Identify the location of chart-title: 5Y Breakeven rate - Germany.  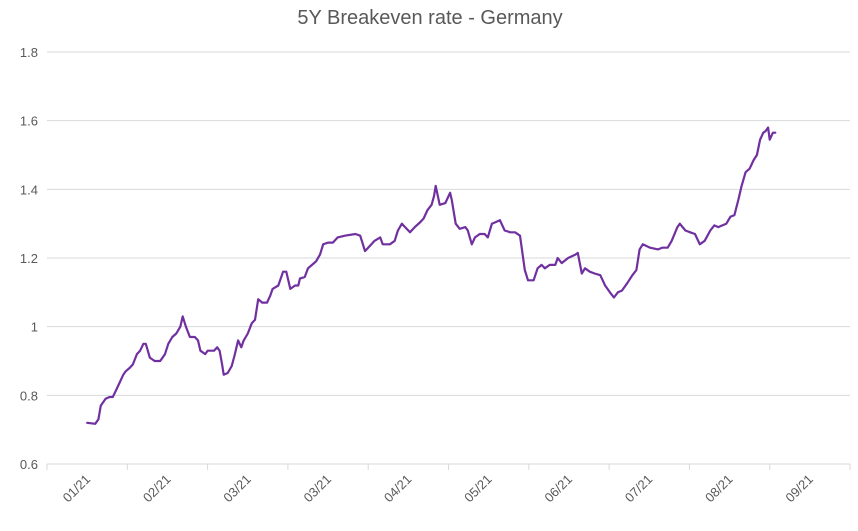
(429, 18).